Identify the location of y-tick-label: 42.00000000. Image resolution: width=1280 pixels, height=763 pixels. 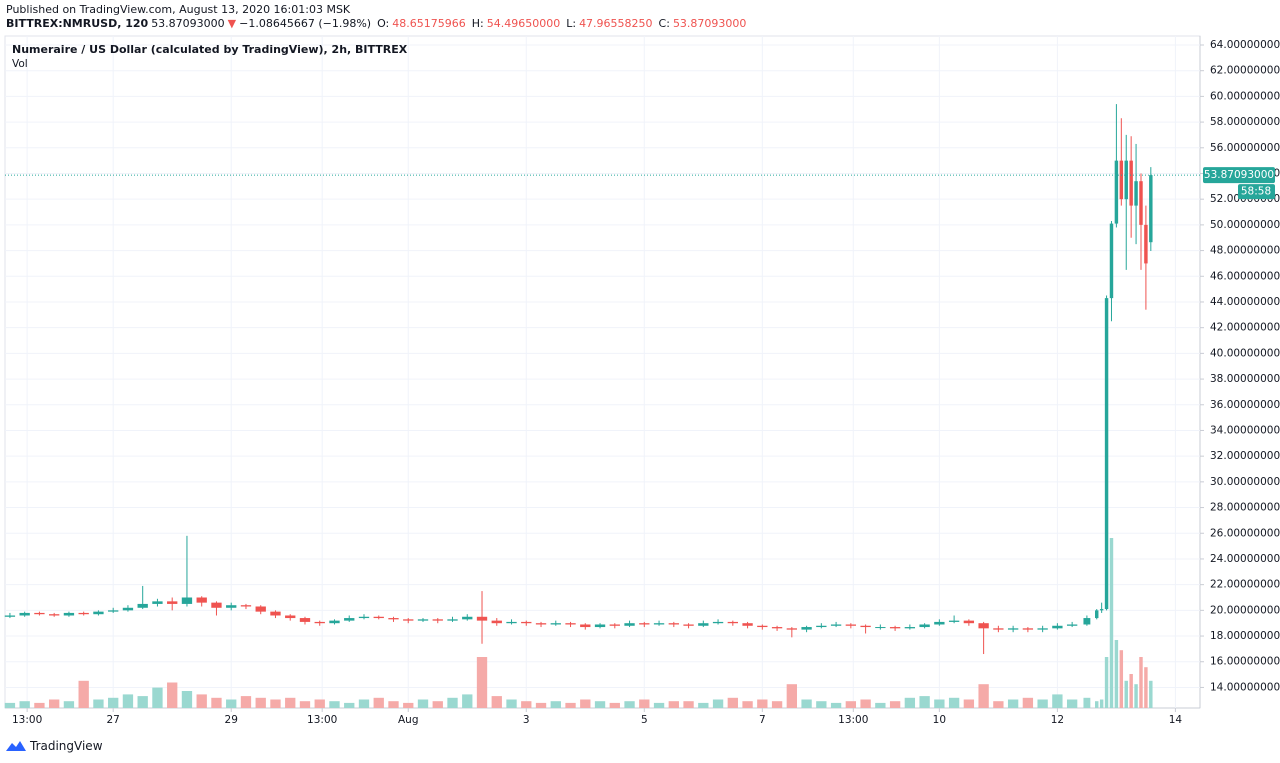
(1245, 328).